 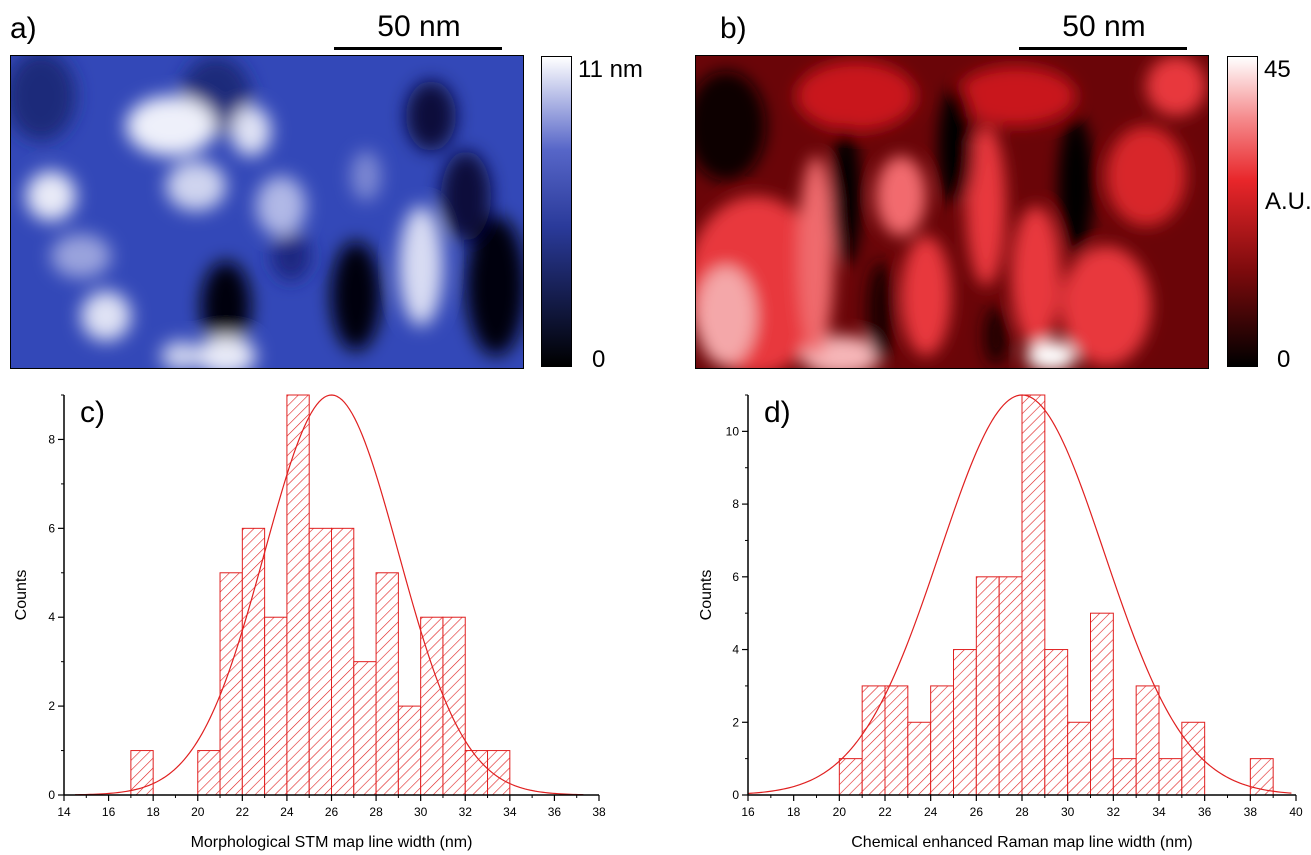 I want to click on scale-bar-b, so click(x=1103, y=48).